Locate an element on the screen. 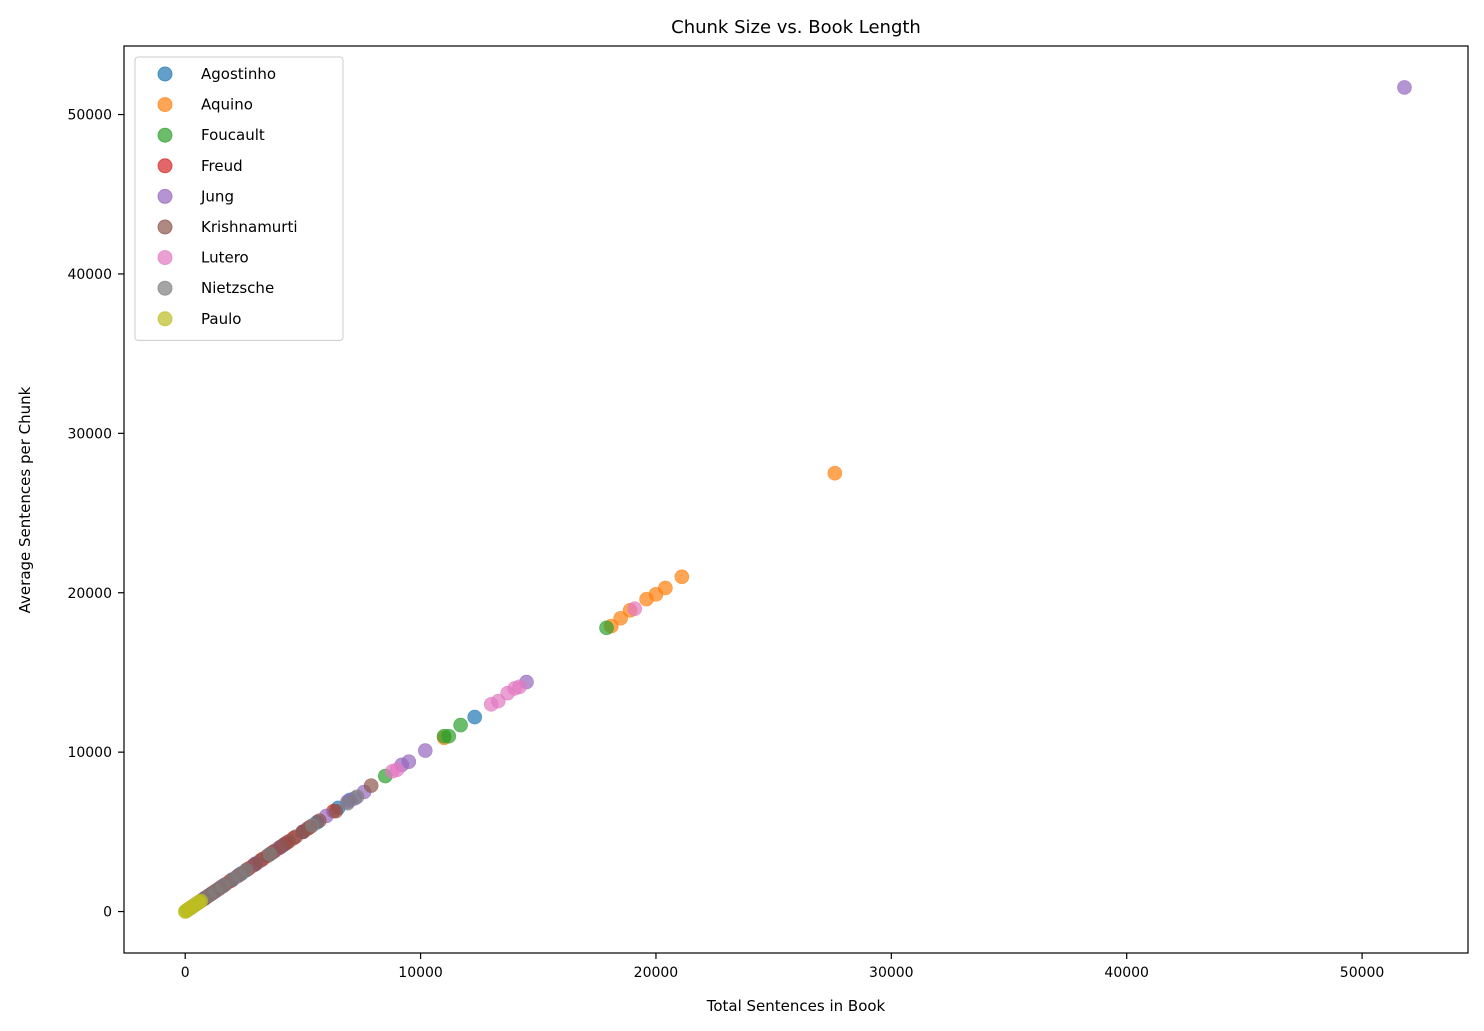  legend-label: Nietzsche is located at coordinates (237, 288).